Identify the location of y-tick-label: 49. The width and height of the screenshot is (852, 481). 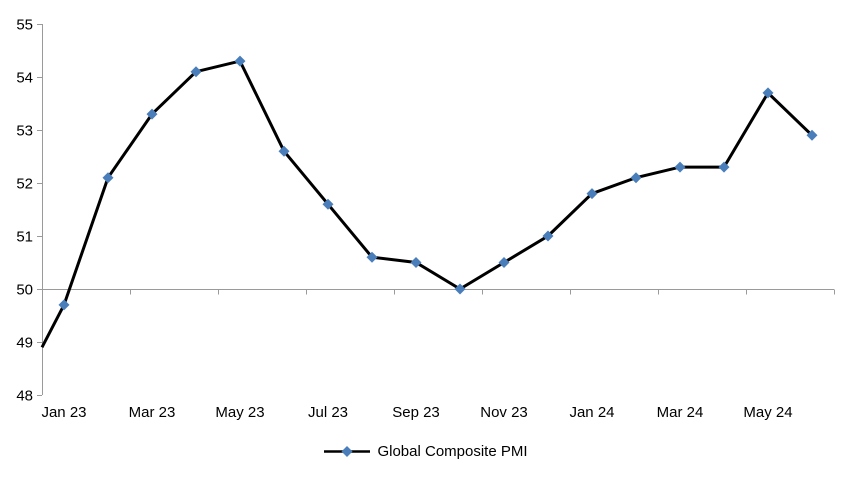
(24, 343).